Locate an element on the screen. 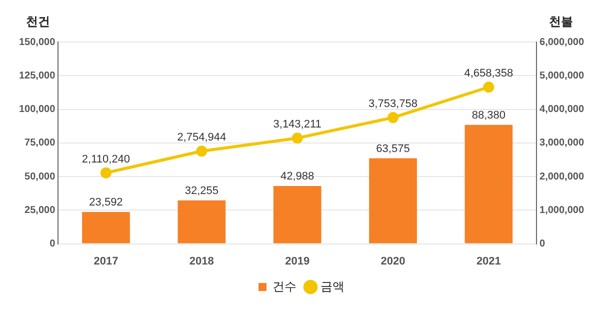 This screenshot has height=315, width=603. data-label: 42,988 is located at coordinates (297, 176).